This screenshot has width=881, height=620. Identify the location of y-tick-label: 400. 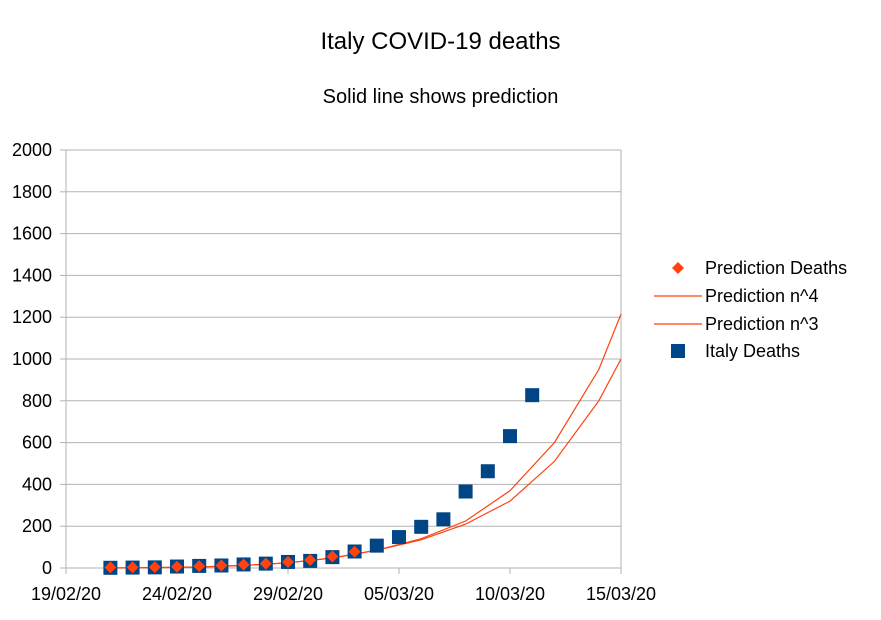
(37, 484).